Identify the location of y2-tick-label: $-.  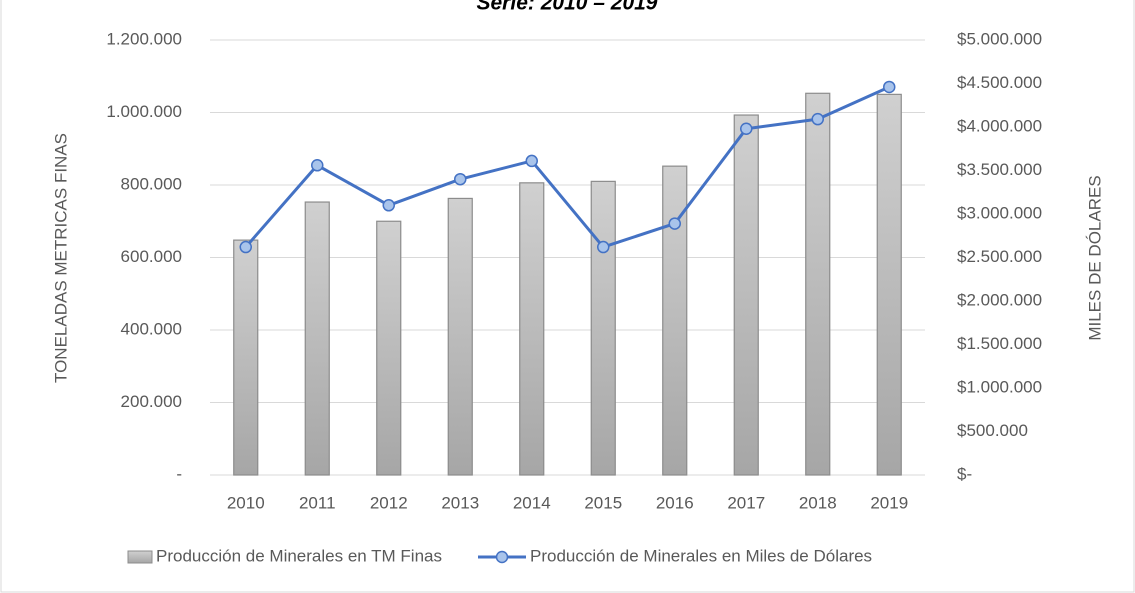
(964, 473).